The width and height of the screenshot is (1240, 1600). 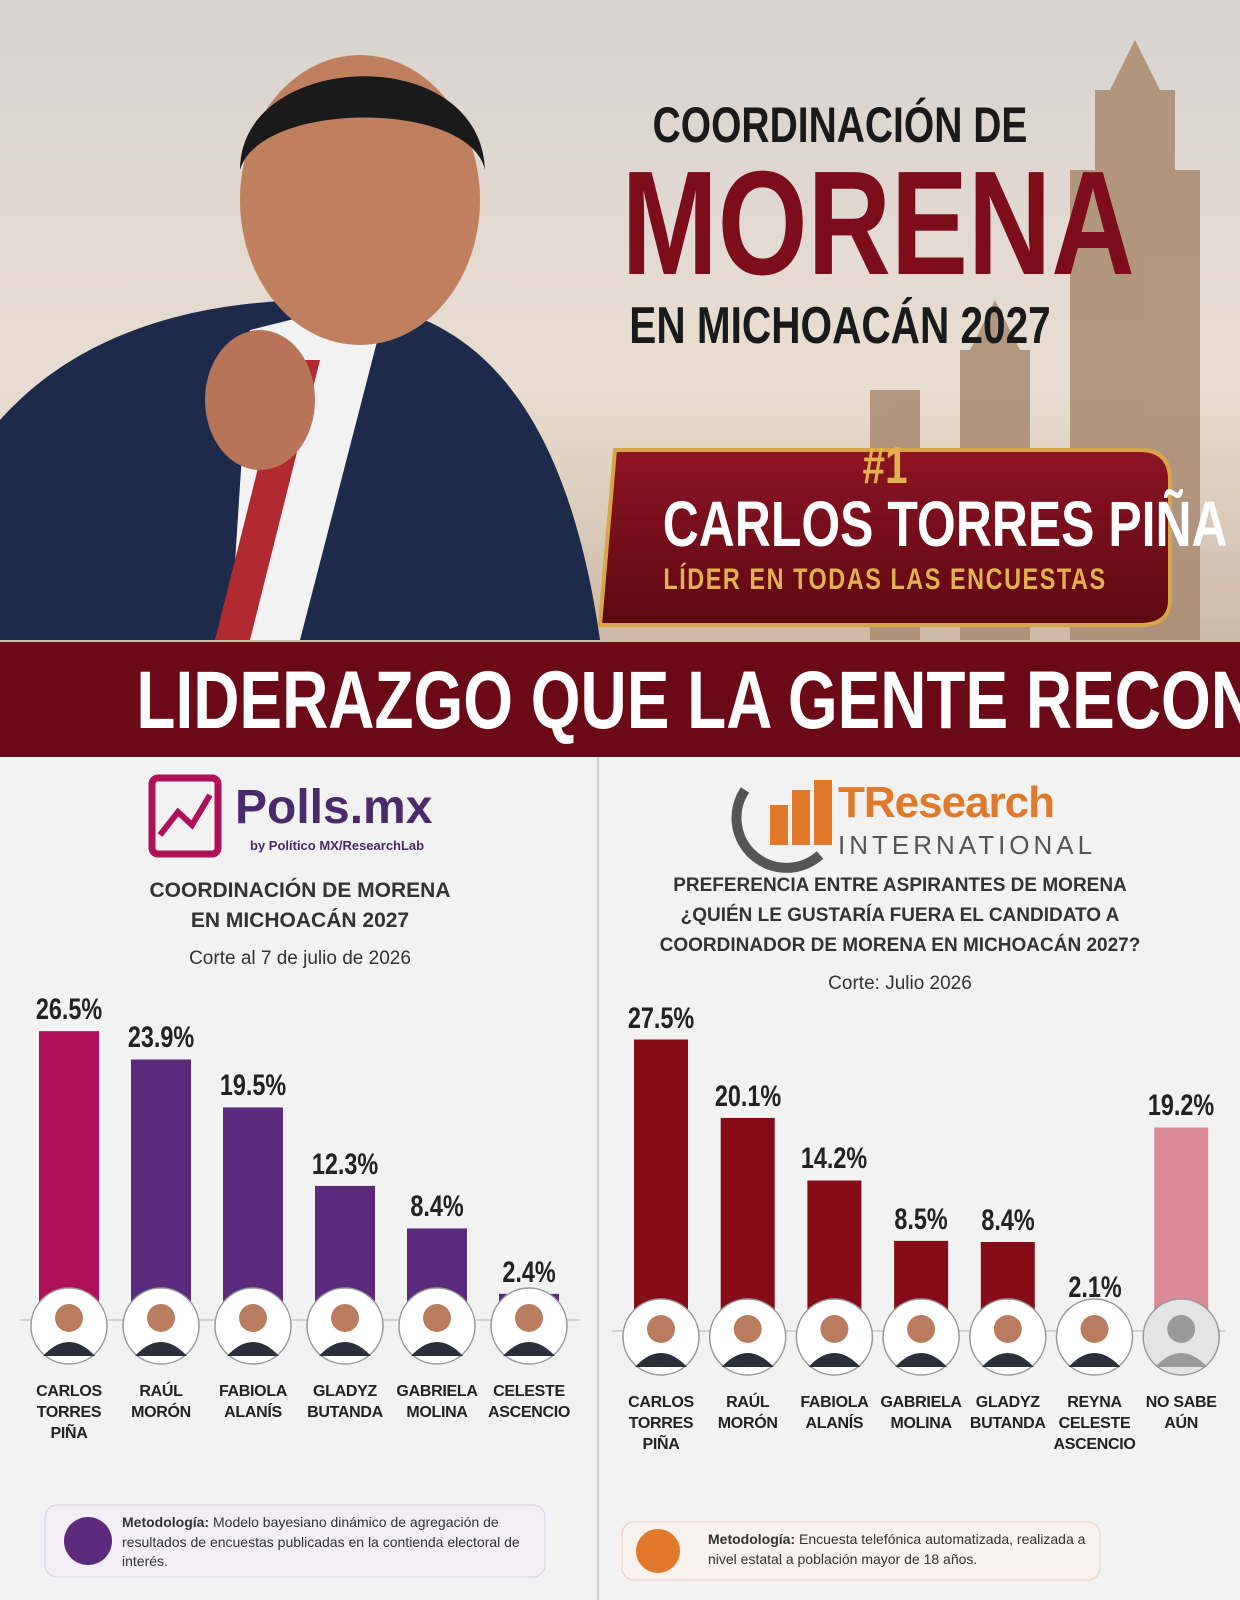 What do you see at coordinates (334, 807) in the screenshot?
I see `source-name: Polls.mx` at bounding box center [334, 807].